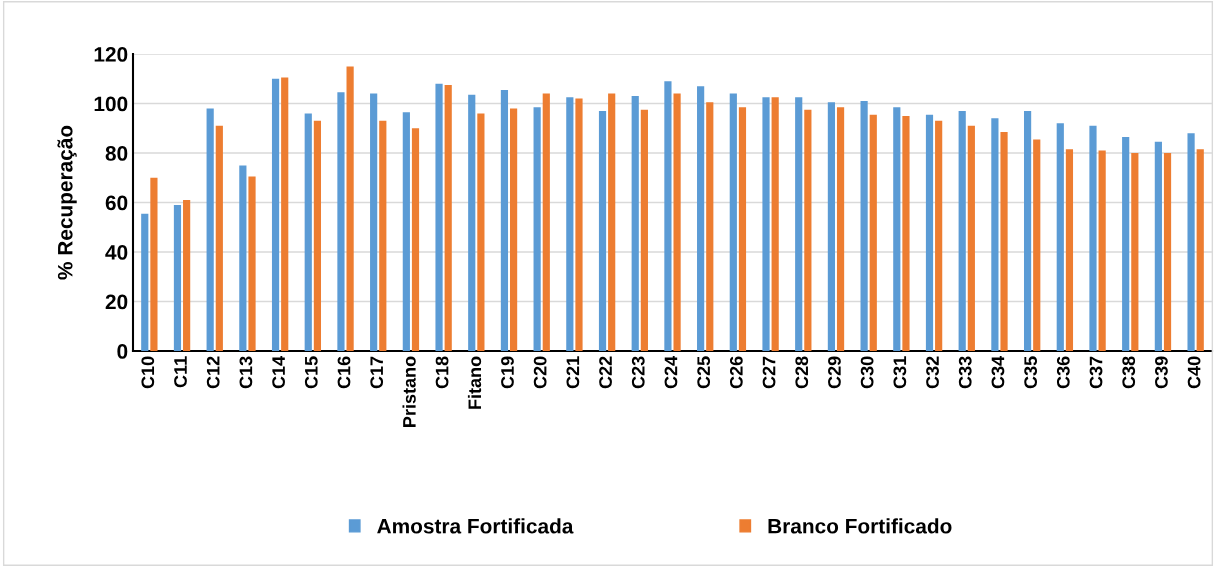 The height and width of the screenshot is (567, 1216). What do you see at coordinates (1161, 372) in the screenshot?
I see `x-tick-label: C39` at bounding box center [1161, 372].